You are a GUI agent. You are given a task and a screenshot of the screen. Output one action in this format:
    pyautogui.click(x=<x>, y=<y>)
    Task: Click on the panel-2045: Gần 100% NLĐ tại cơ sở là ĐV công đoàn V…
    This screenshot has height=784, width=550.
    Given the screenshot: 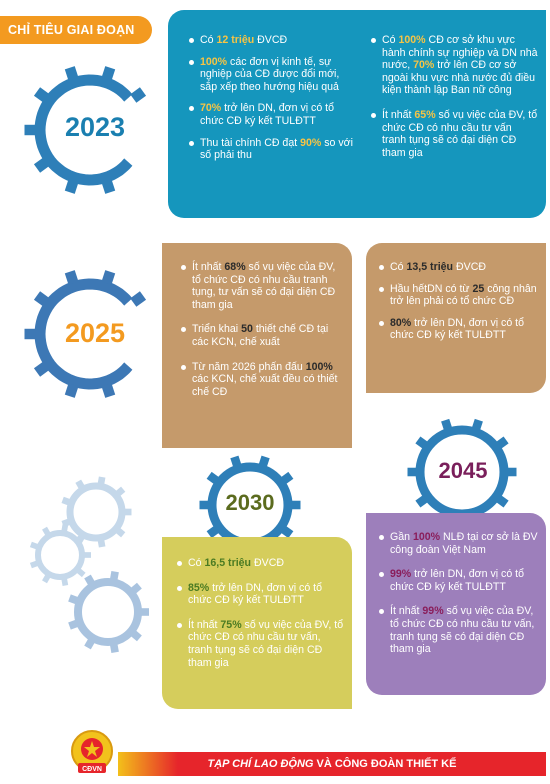 What is the action you would take?
    pyautogui.click(x=456, y=604)
    